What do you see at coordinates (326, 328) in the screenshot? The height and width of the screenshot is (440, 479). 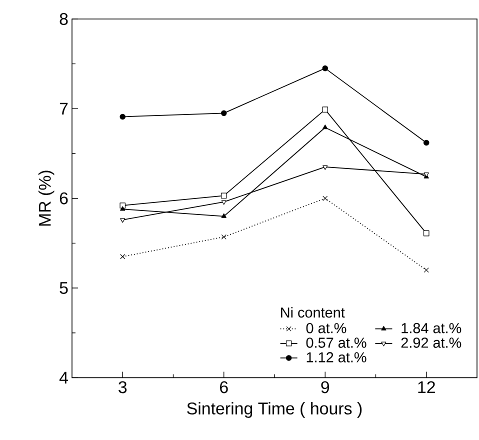 I see `legend-label: 0 at.%` at bounding box center [326, 328].